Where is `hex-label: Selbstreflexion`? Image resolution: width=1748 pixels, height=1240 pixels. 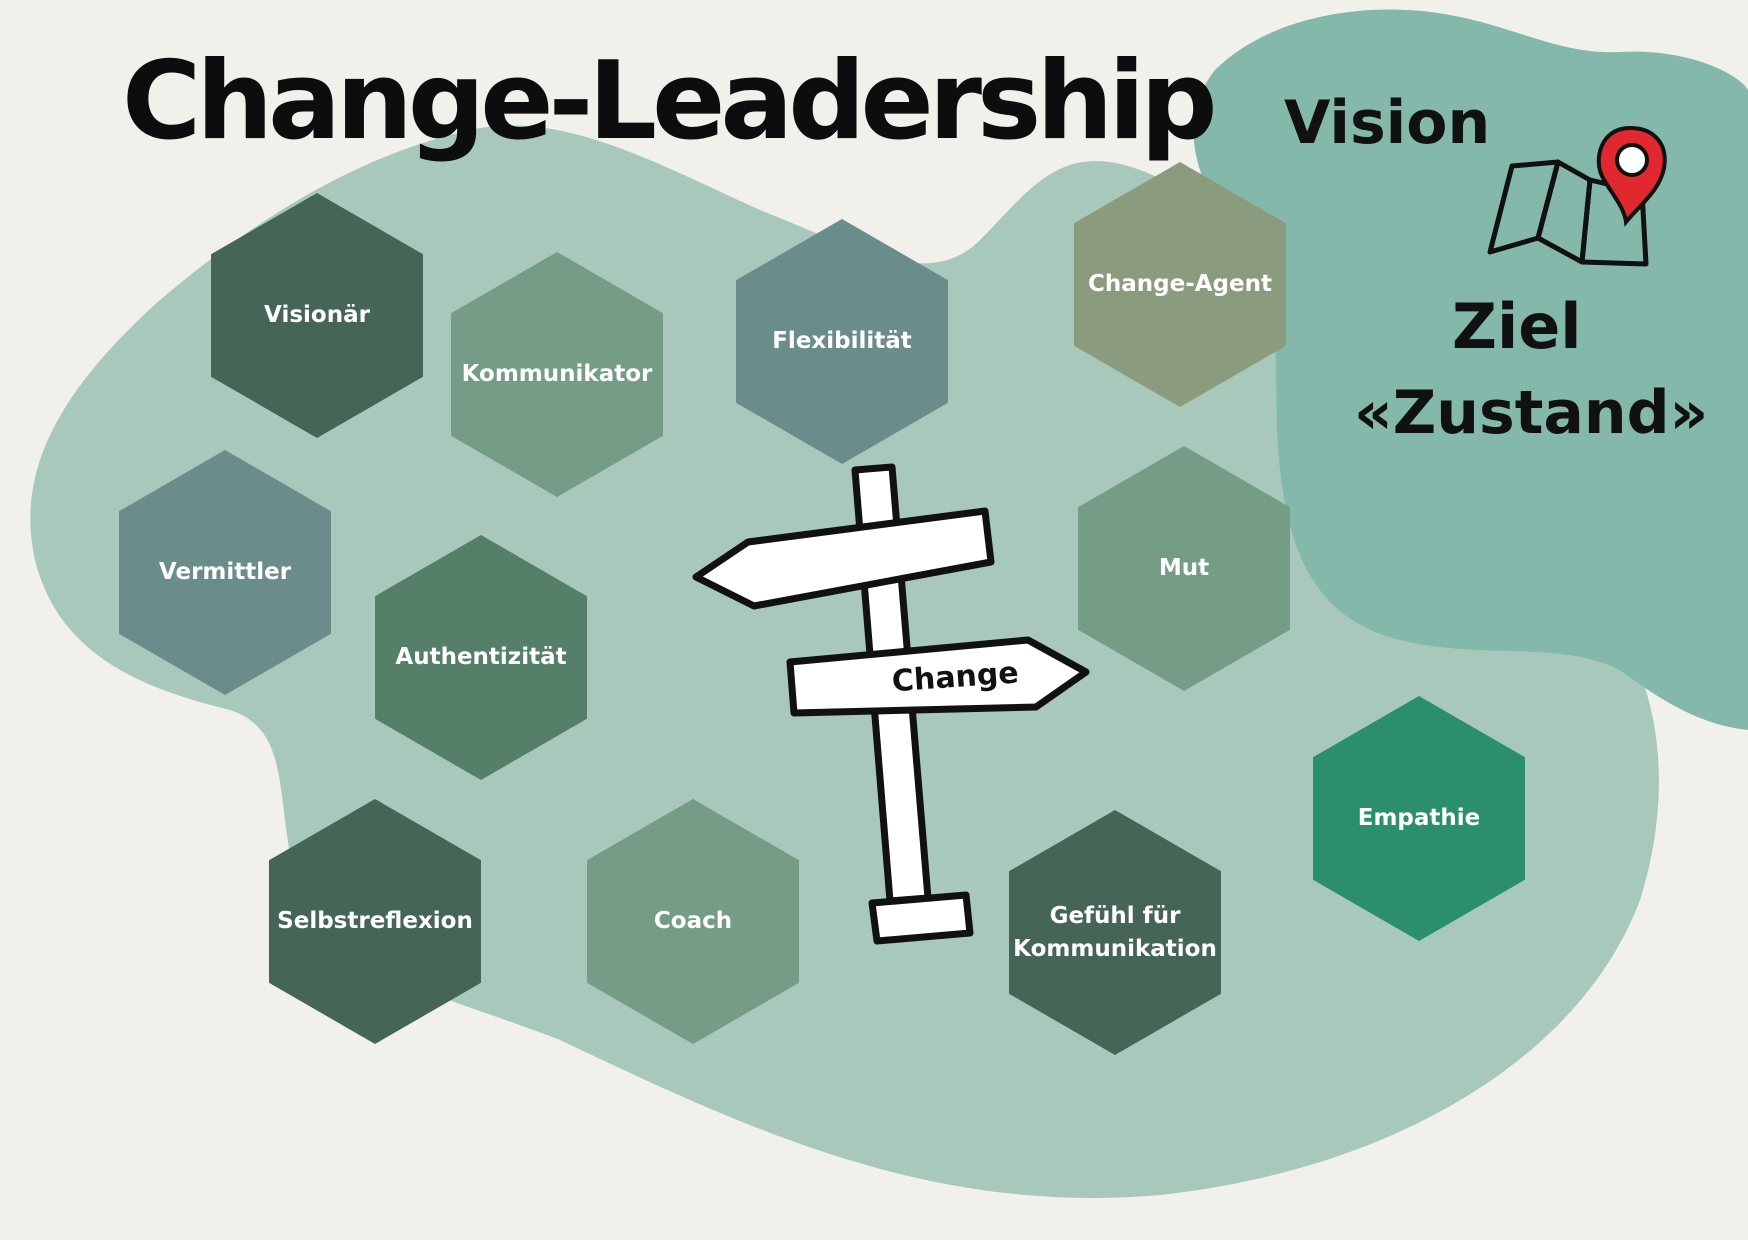
hex-label: Selbstreflexion is located at coordinates (375, 921).